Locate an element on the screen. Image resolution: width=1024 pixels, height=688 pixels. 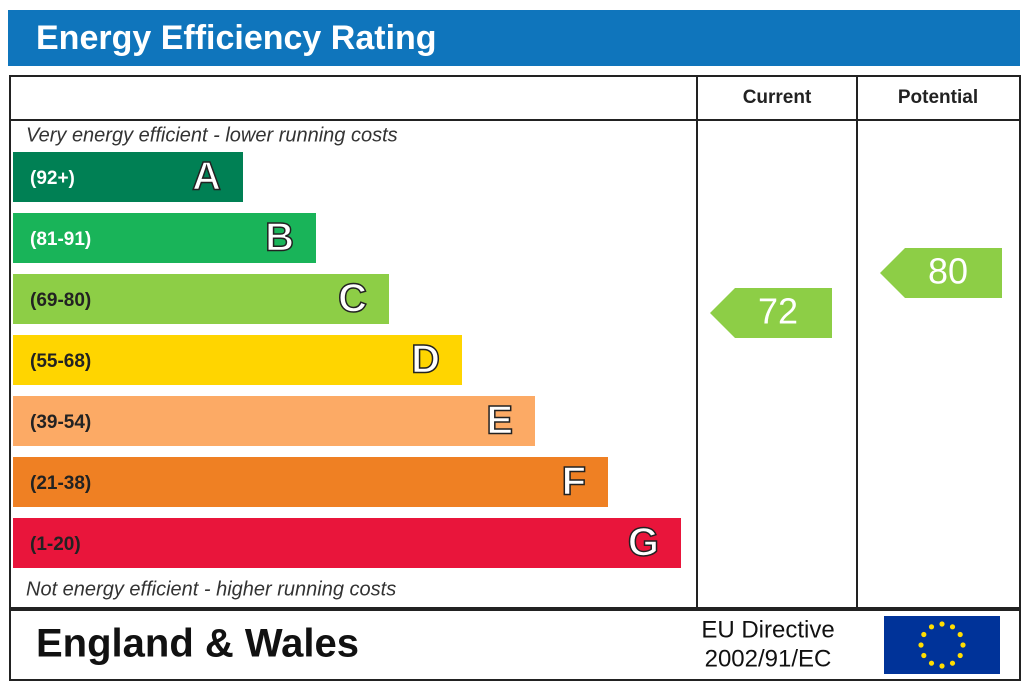
band-range: (81-91) is located at coordinates (60, 239).